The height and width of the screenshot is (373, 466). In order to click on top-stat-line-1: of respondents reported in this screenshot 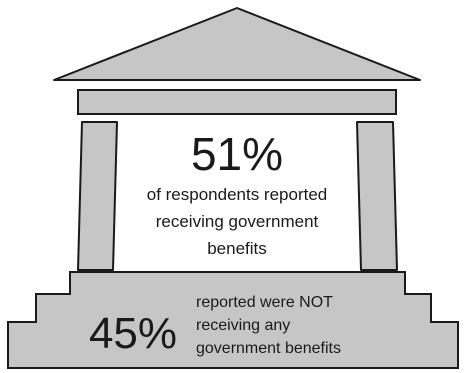, I will do `click(237, 194)`.